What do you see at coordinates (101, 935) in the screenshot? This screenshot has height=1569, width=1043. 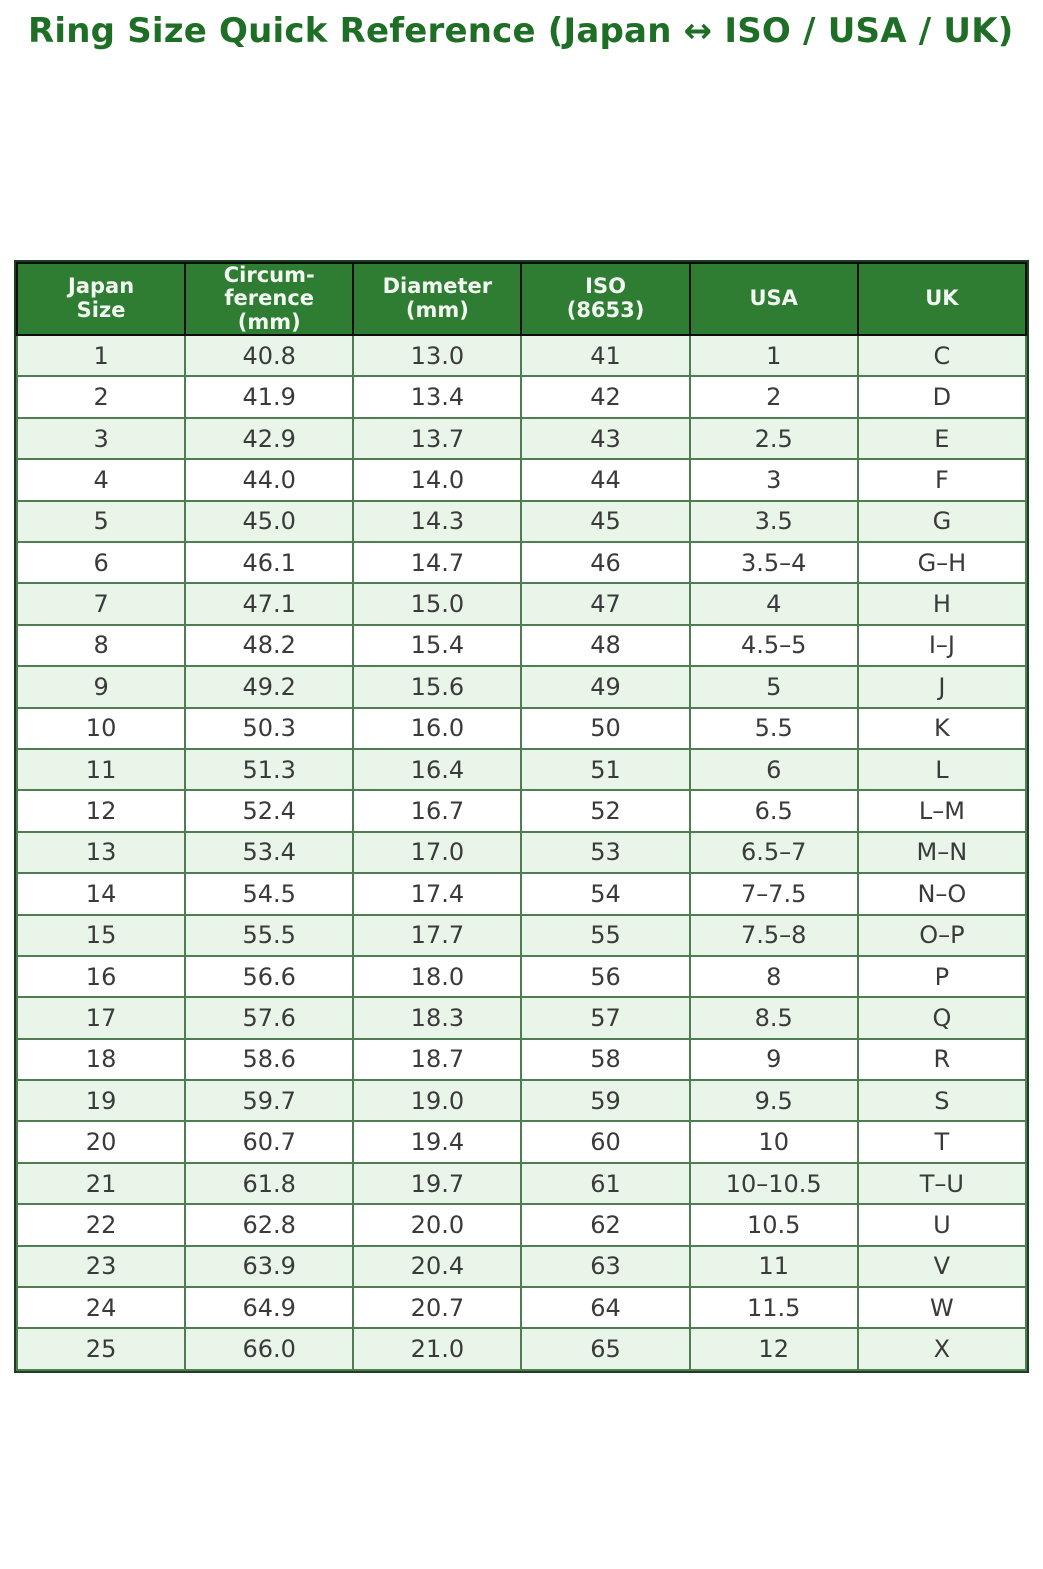 I see `table-cell: 15` at bounding box center [101, 935].